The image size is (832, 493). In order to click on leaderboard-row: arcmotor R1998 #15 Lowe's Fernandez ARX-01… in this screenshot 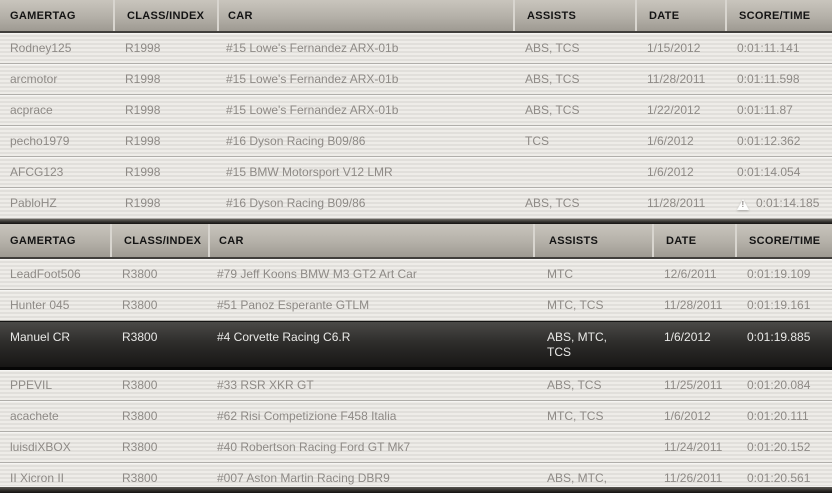, I will do `click(416, 79)`.